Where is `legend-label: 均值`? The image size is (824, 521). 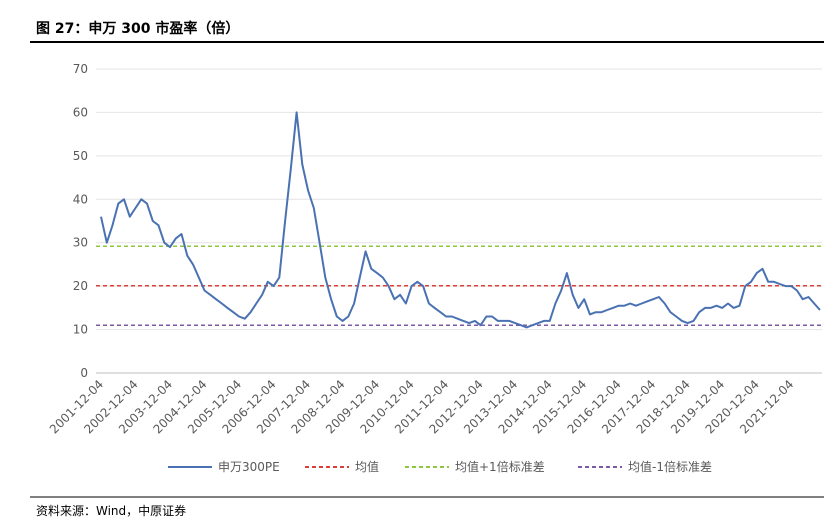 legend-label: 均值 is located at coordinates (367, 466).